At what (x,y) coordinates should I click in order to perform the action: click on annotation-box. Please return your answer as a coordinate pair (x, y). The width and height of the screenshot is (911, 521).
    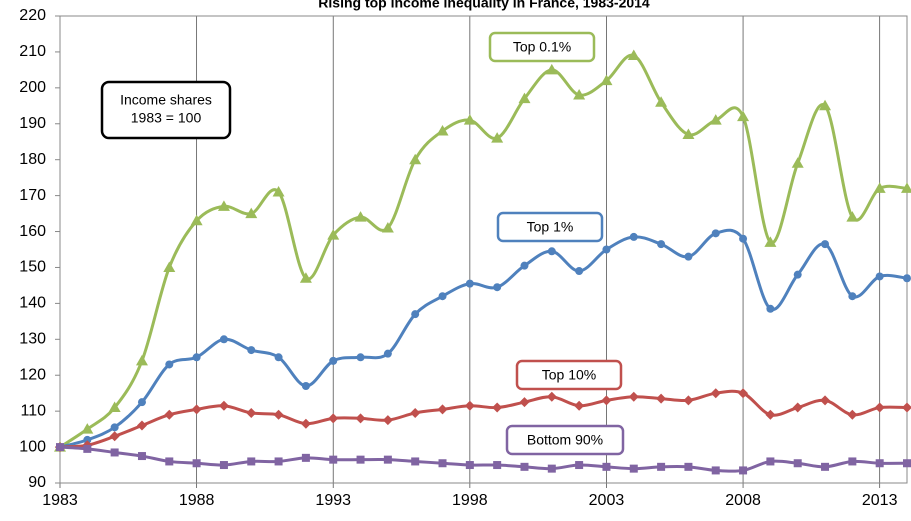
    Looking at the image, I should click on (166, 110).